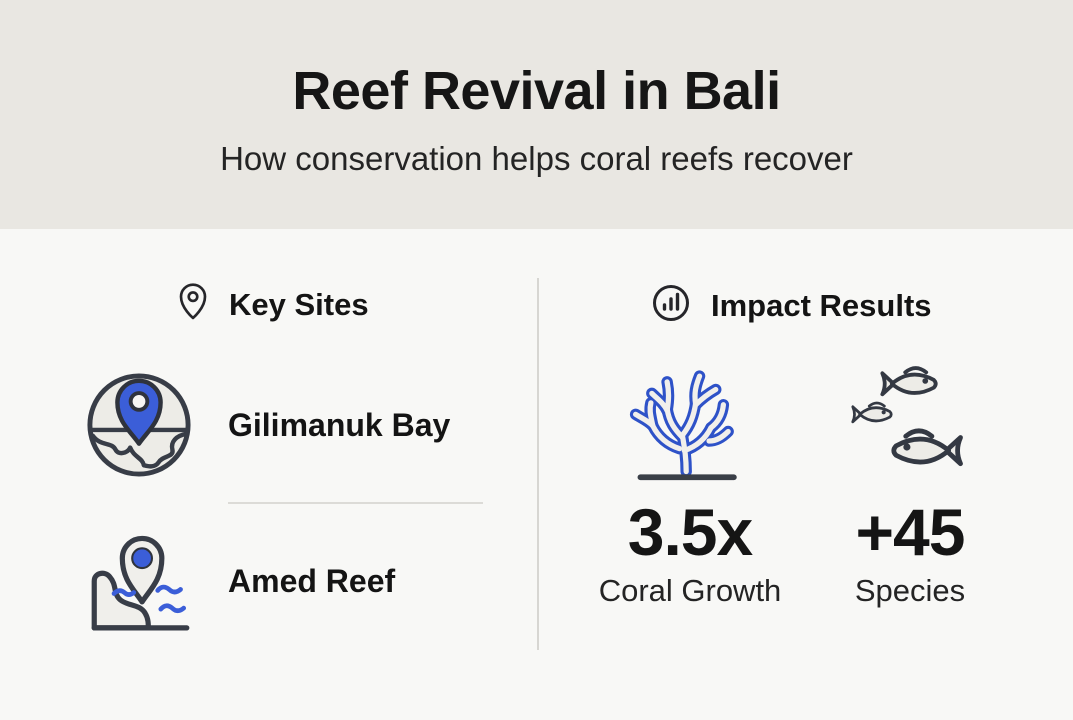 The height and width of the screenshot is (720, 1073). I want to click on impact-results-header: Impact Results, so click(791, 305).